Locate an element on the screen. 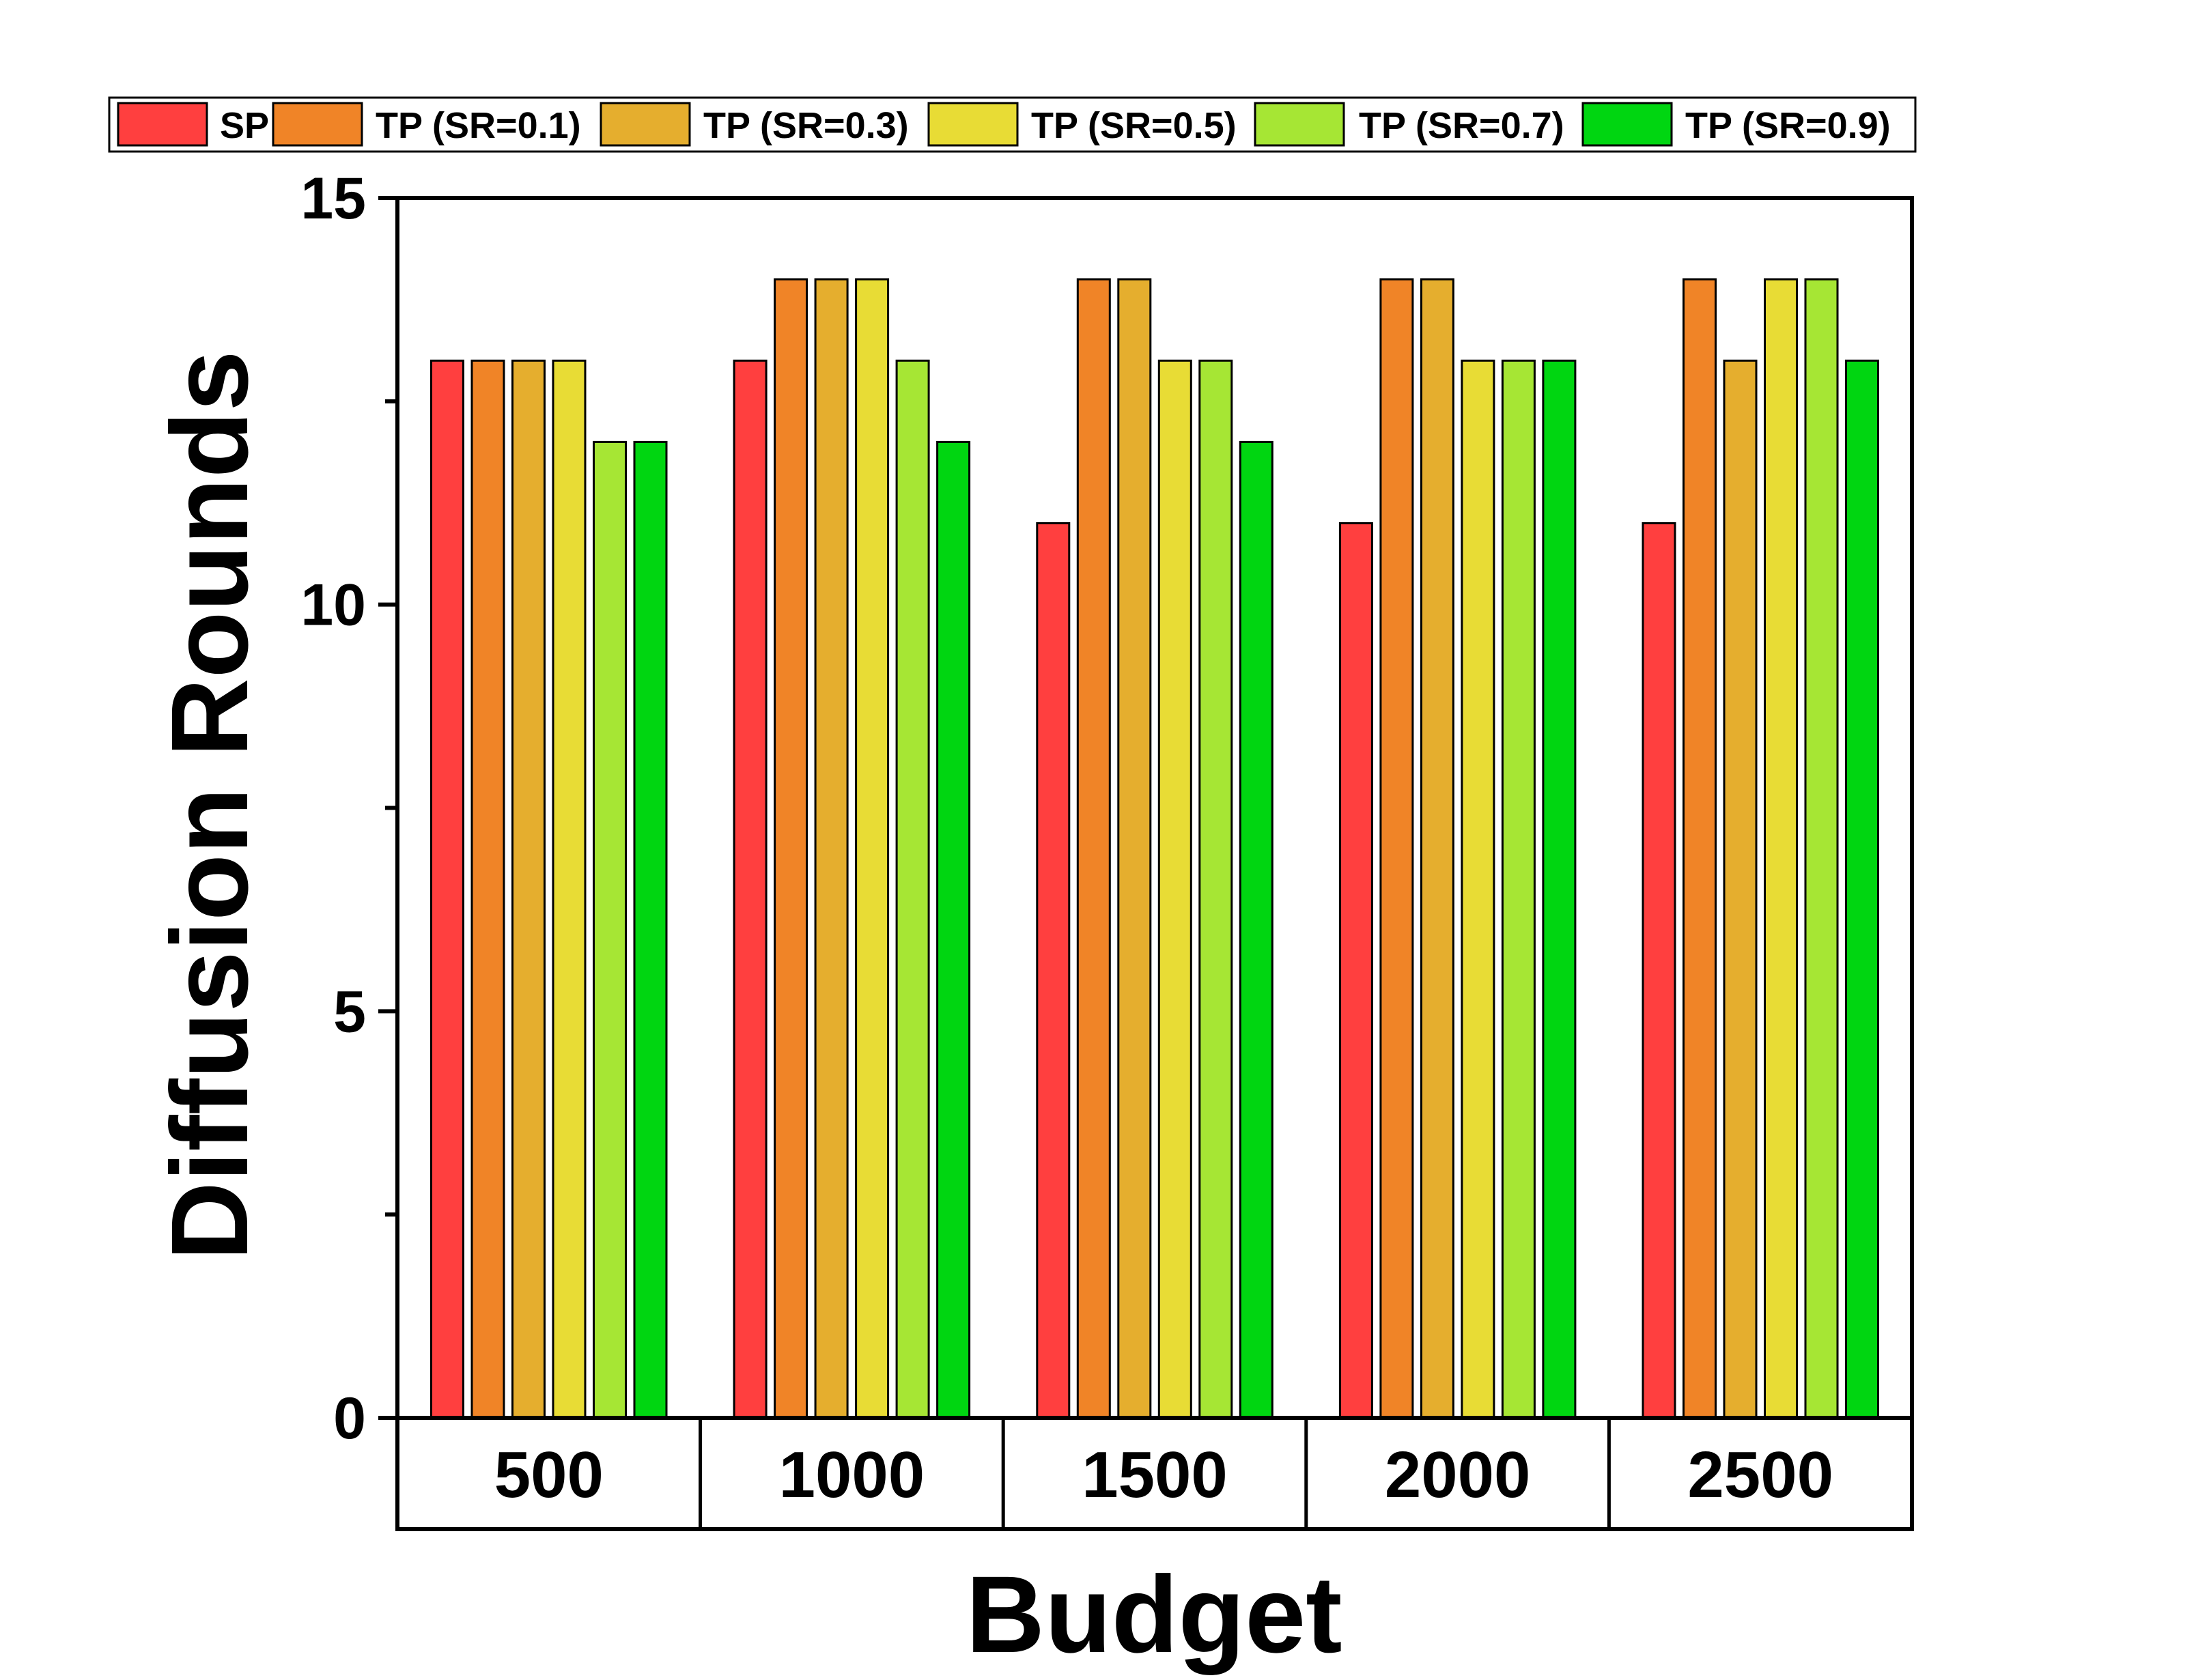  x-category-label: 1500 is located at coordinates (1155, 1474).